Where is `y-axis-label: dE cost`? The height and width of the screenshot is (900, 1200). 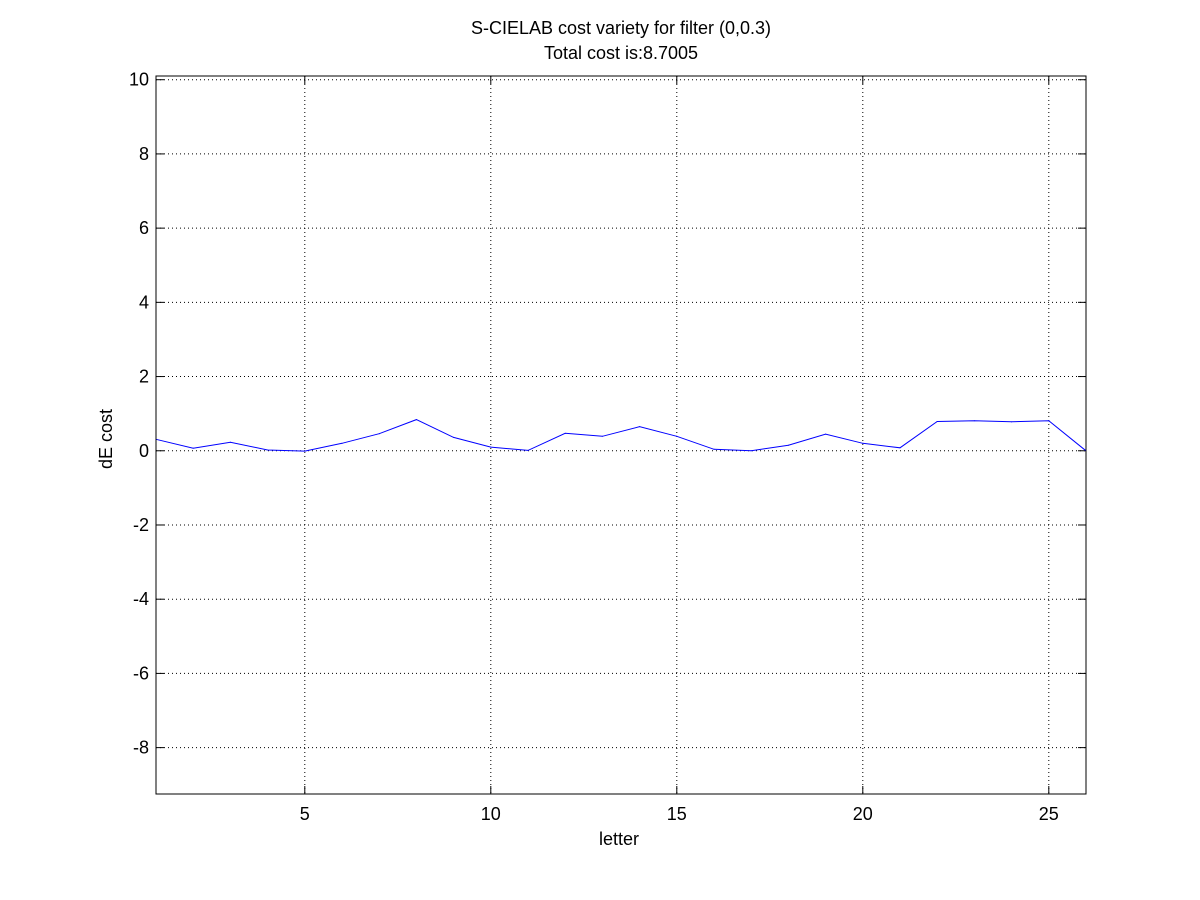
y-axis-label: dE cost is located at coordinates (106, 439).